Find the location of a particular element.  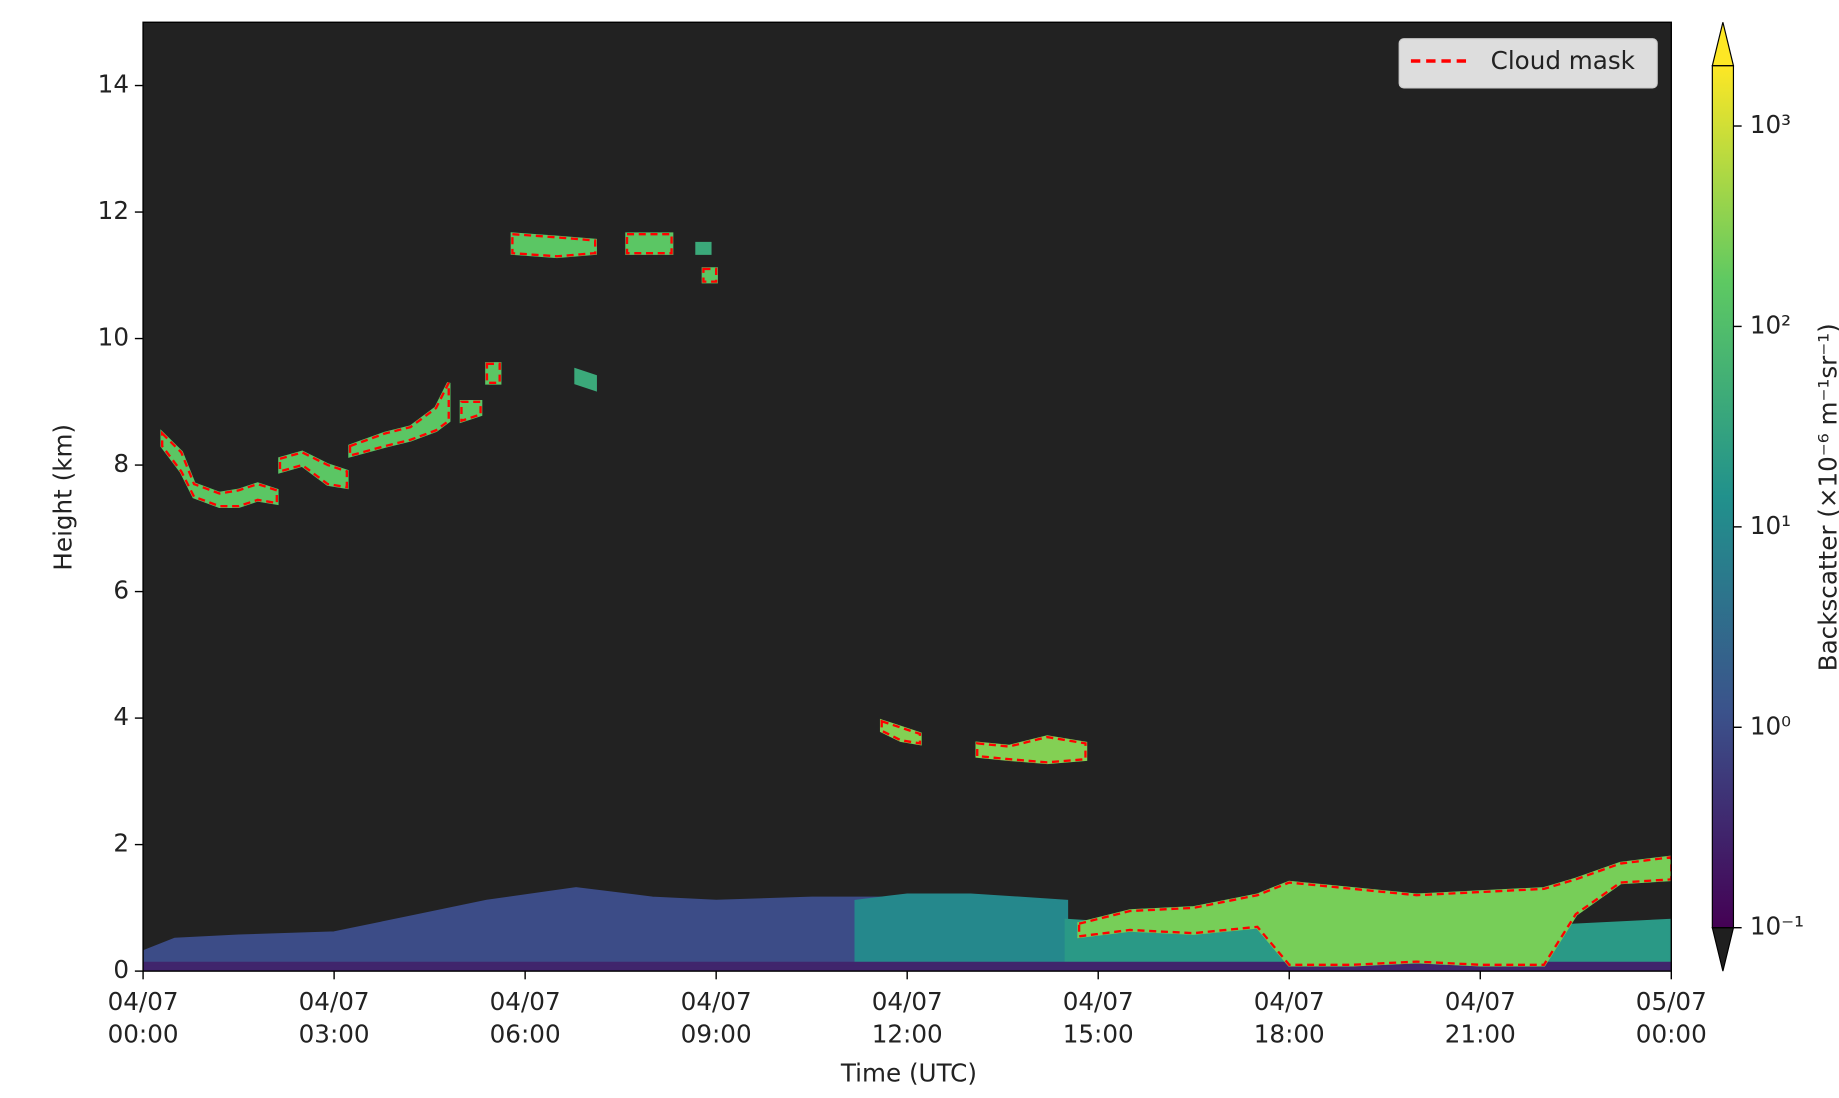

x-tick-label: 04/07 03:00 is located at coordinates (334, 1018).